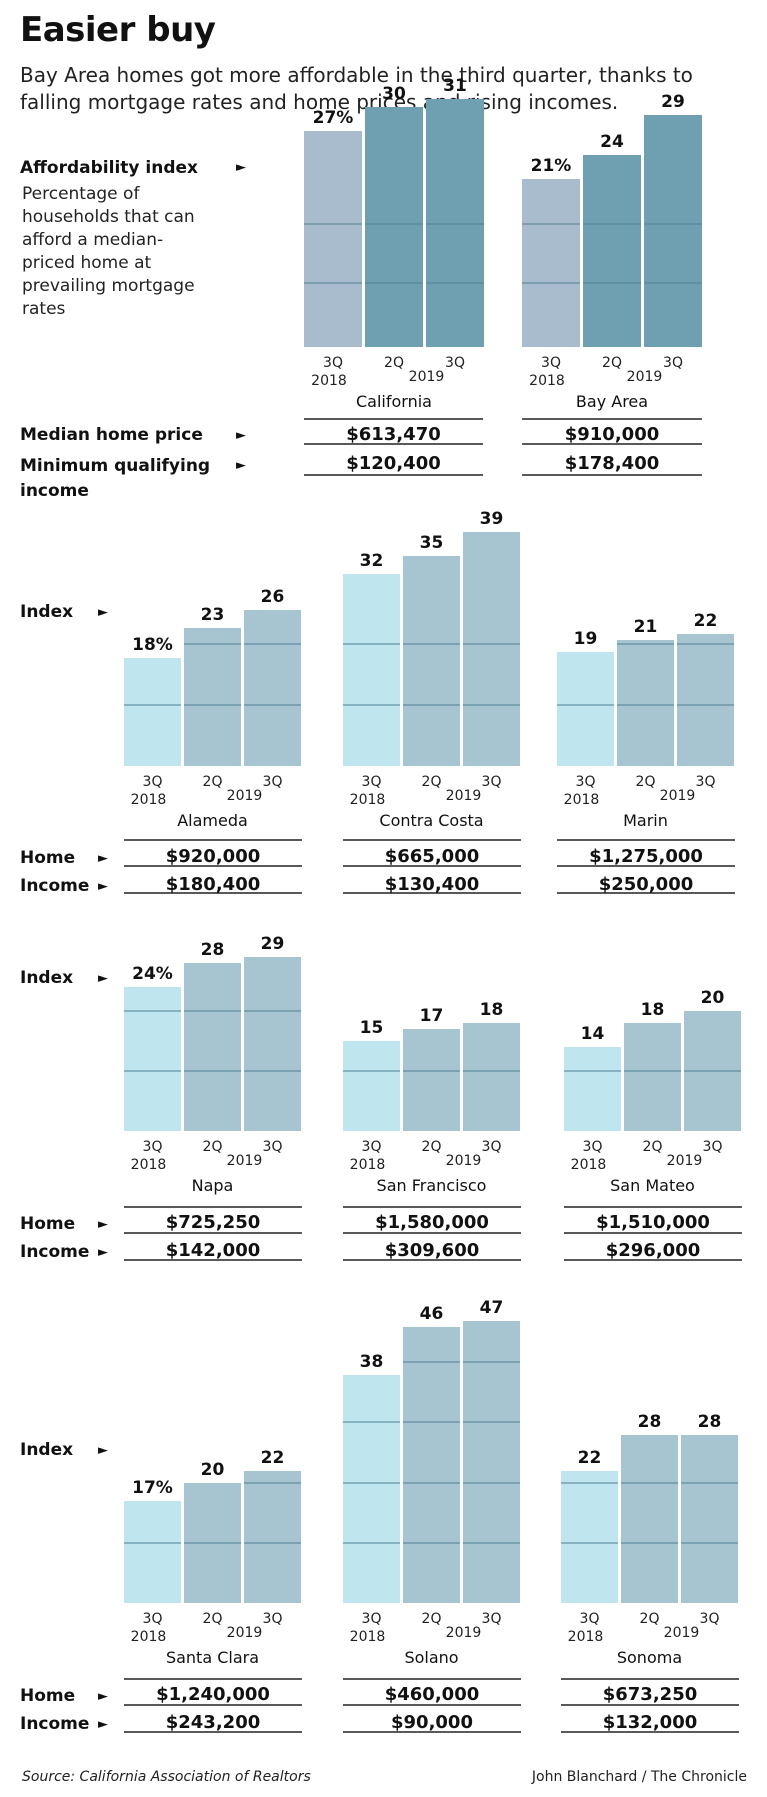 This screenshot has height=1797, width=767. Describe the element at coordinates (645, 820) in the screenshot. I see `region-label: Marin` at that location.